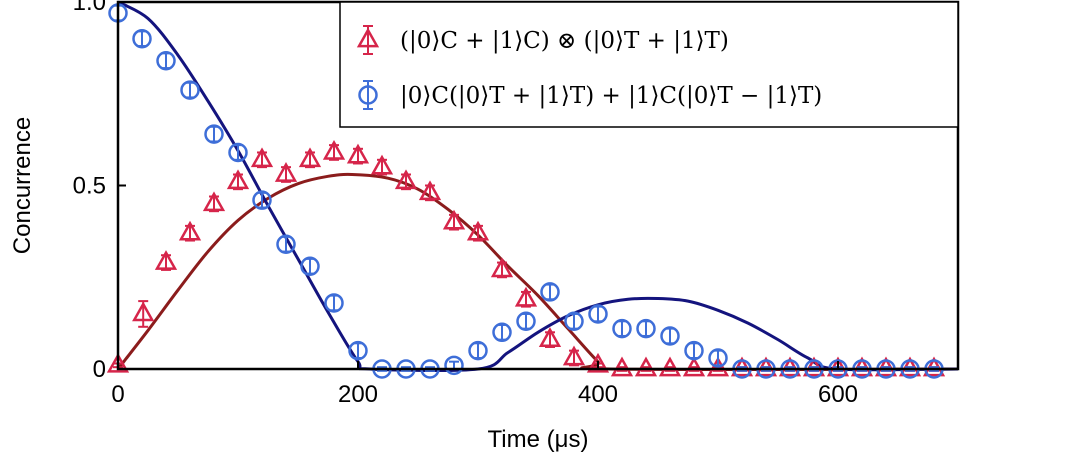 Image resolution: width=1067 pixels, height=459 pixels. Describe the element at coordinates (89, 8) in the screenshot. I see `y-tick-label: 1.0` at that location.